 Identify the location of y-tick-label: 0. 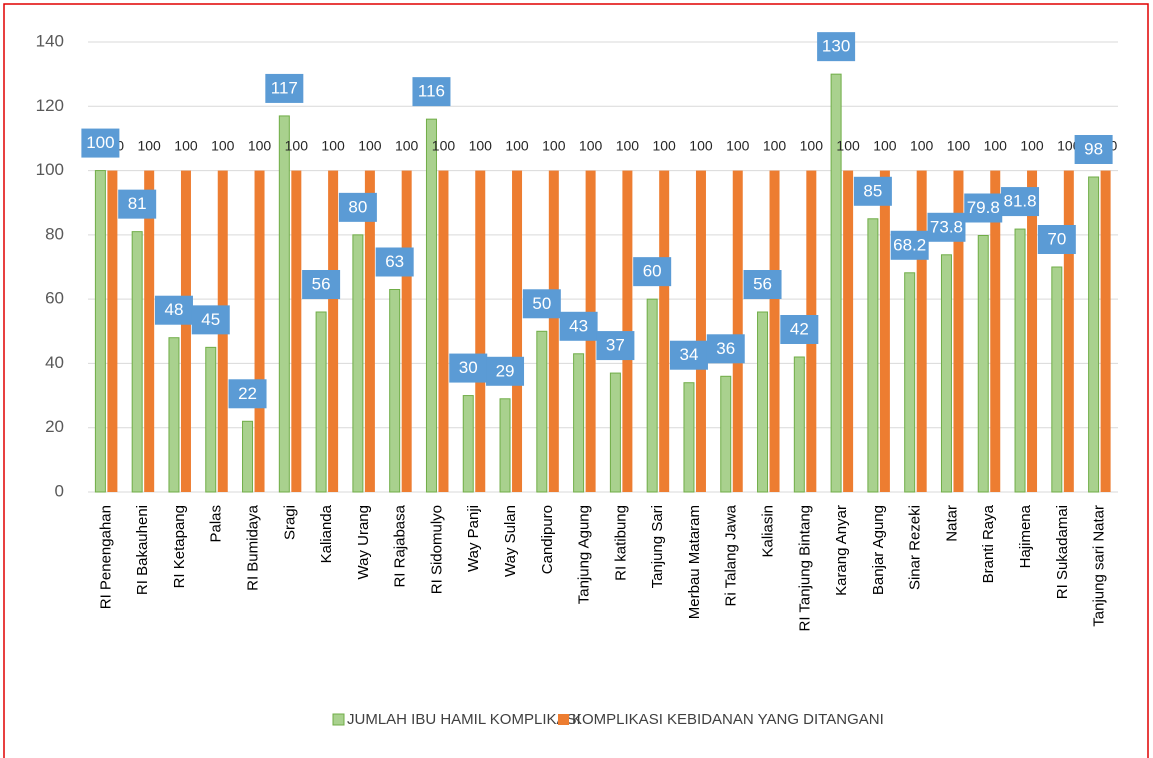
(59, 490).